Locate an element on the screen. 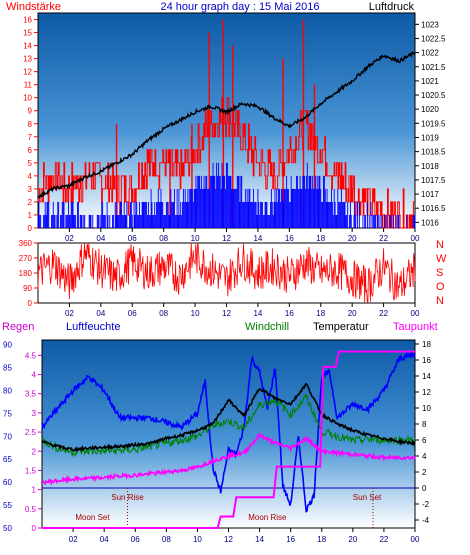 The image size is (470, 555). humidity-y-tick-label: 60 is located at coordinates (7, 482).